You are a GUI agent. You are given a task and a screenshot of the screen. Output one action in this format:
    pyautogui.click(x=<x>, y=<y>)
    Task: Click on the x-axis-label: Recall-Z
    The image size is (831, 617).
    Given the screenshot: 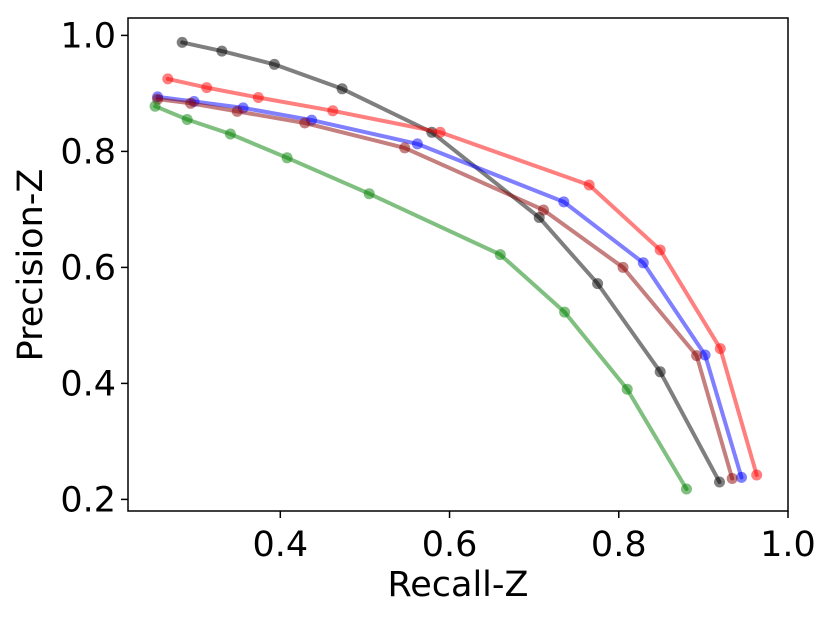 What is the action you would take?
    pyautogui.click(x=457, y=585)
    